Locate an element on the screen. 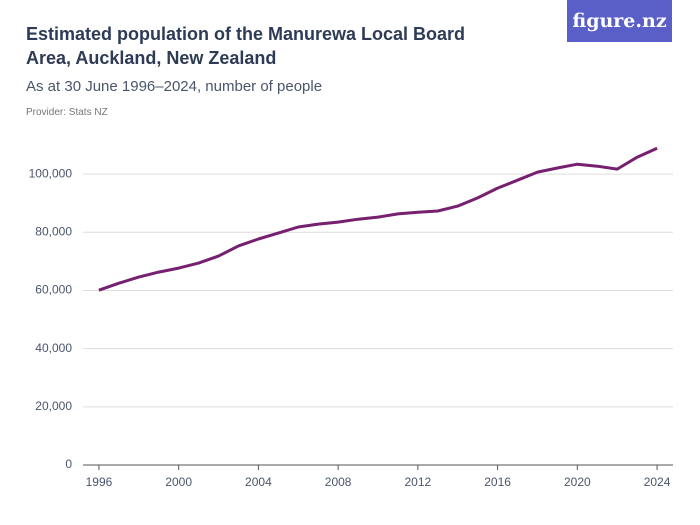 The width and height of the screenshot is (700, 525). x-tick-label: 2000 is located at coordinates (178, 482).